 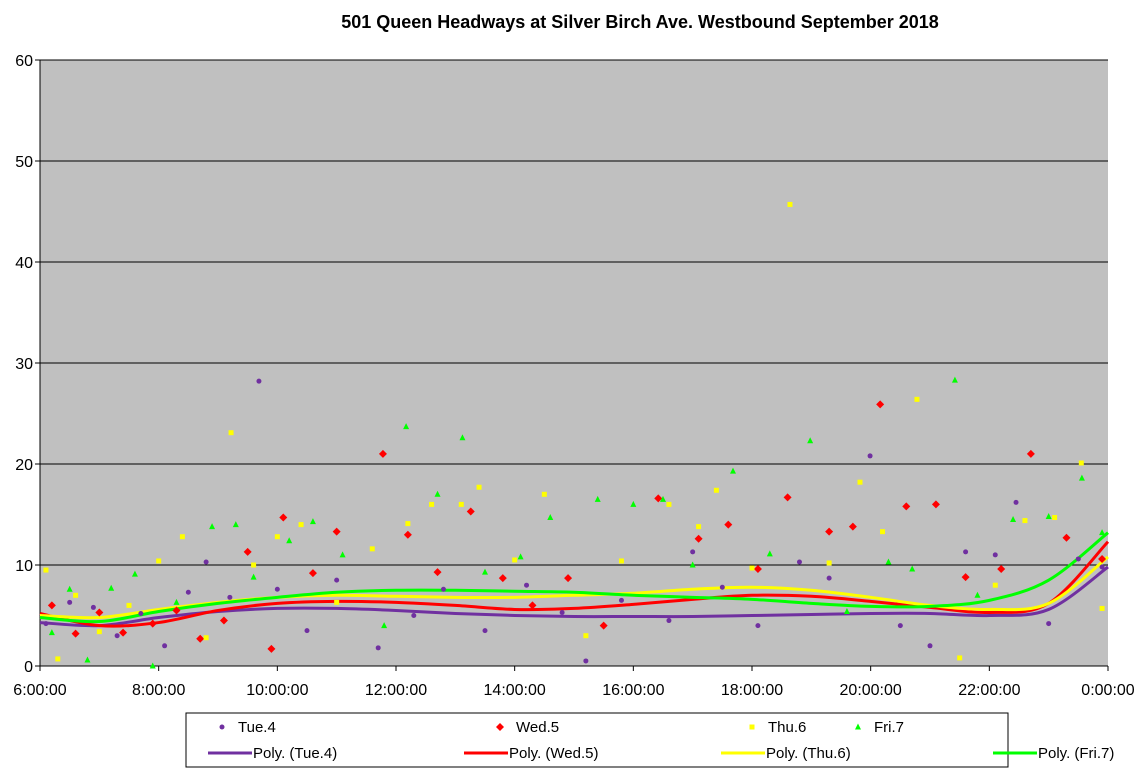 What do you see at coordinates (752, 690) in the screenshot?
I see `x-tick-label: 18:00:00` at bounding box center [752, 690].